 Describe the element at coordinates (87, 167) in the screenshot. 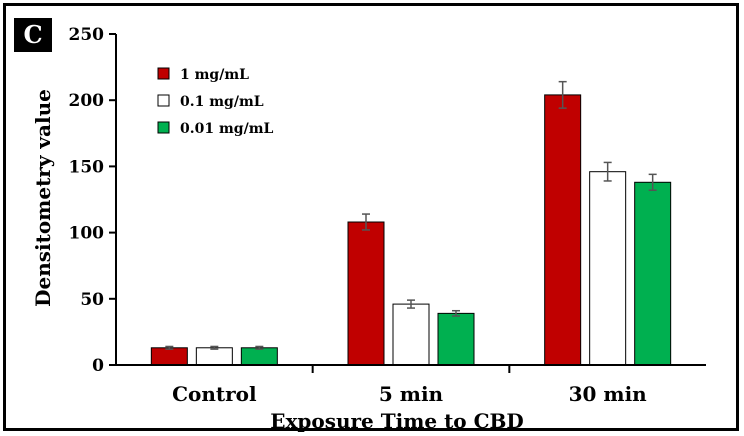

I see `y-tick-label: 150` at that location.